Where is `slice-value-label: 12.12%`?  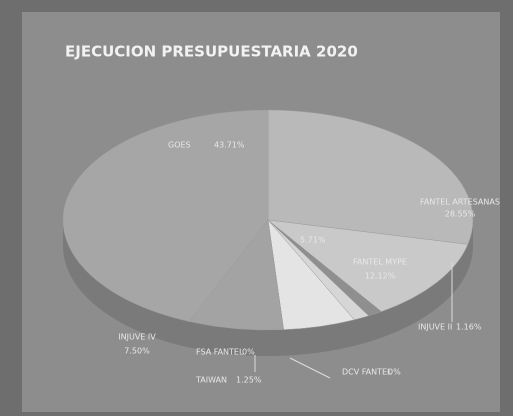
slice-value-label: 12.12% is located at coordinates (380, 276).